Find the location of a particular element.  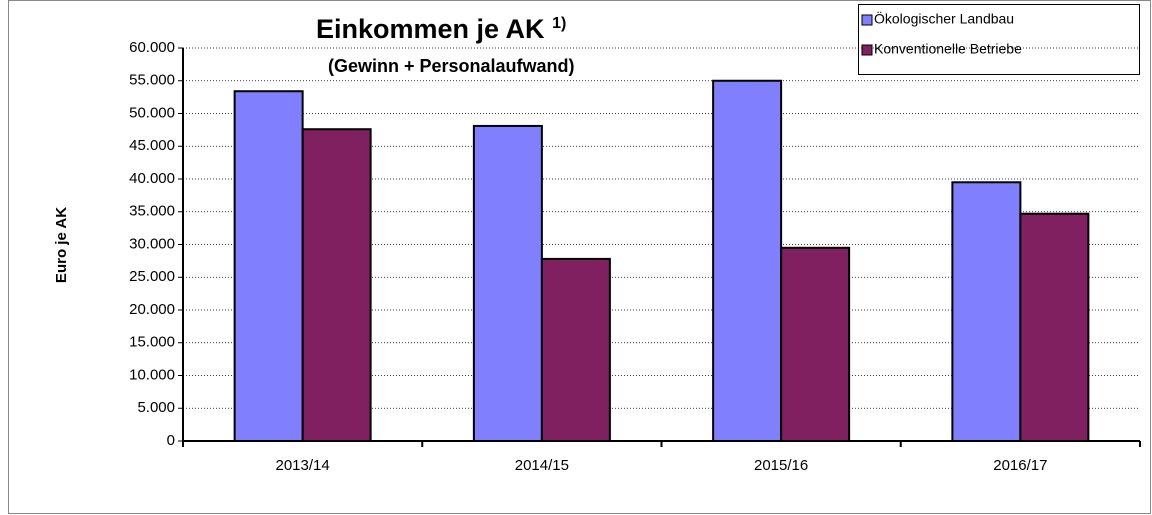

x-tick-label: 2013/14 is located at coordinates (303, 465).